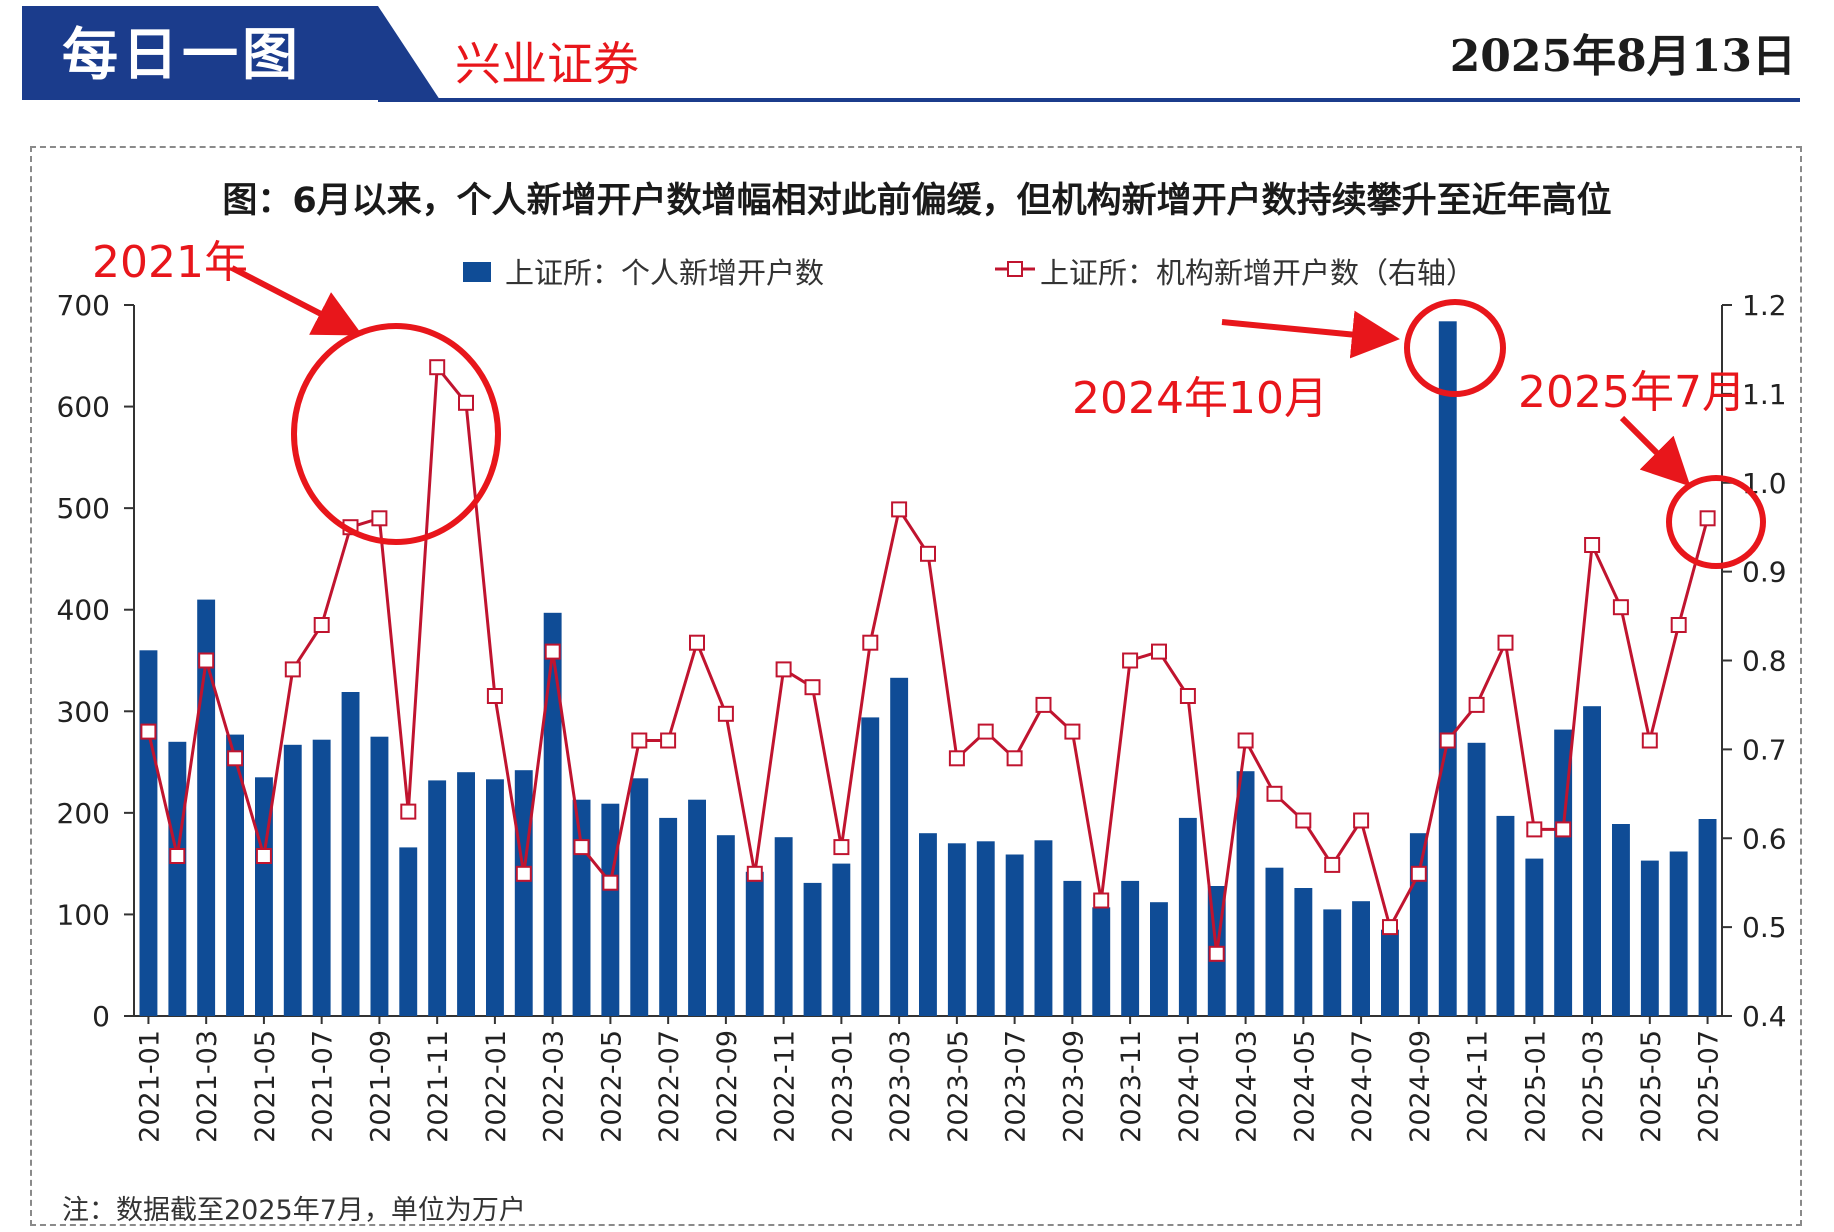 The width and height of the screenshot is (1834, 1232). I want to click on banner-band, so click(231, 53).